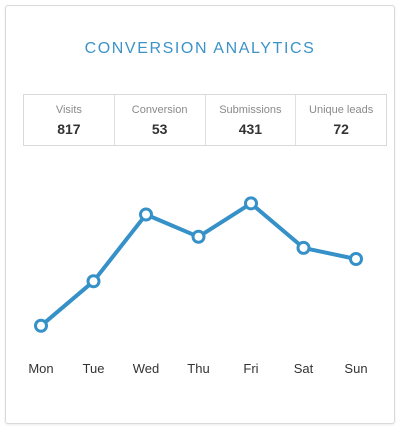 The width and height of the screenshot is (411, 434). I want to click on x-tick-label: Thu, so click(198, 368).